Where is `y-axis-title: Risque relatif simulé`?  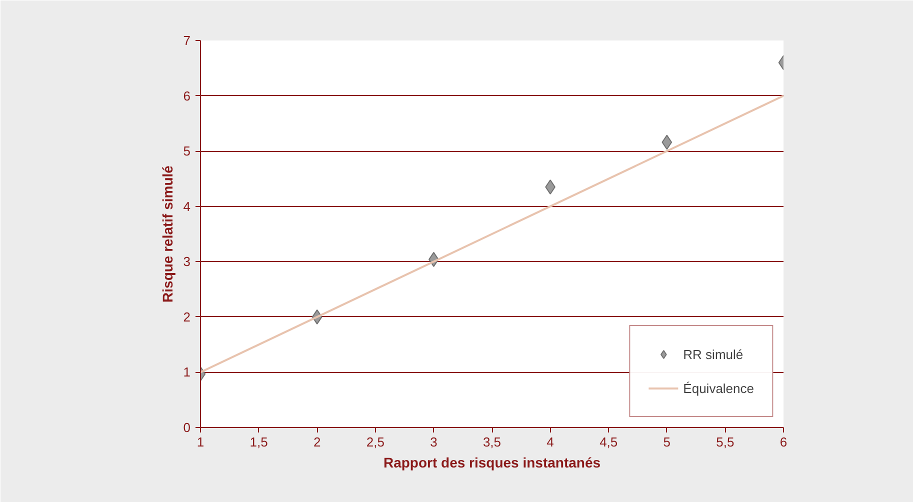
y-axis-title: Risque relatif simulé is located at coordinates (167, 233).